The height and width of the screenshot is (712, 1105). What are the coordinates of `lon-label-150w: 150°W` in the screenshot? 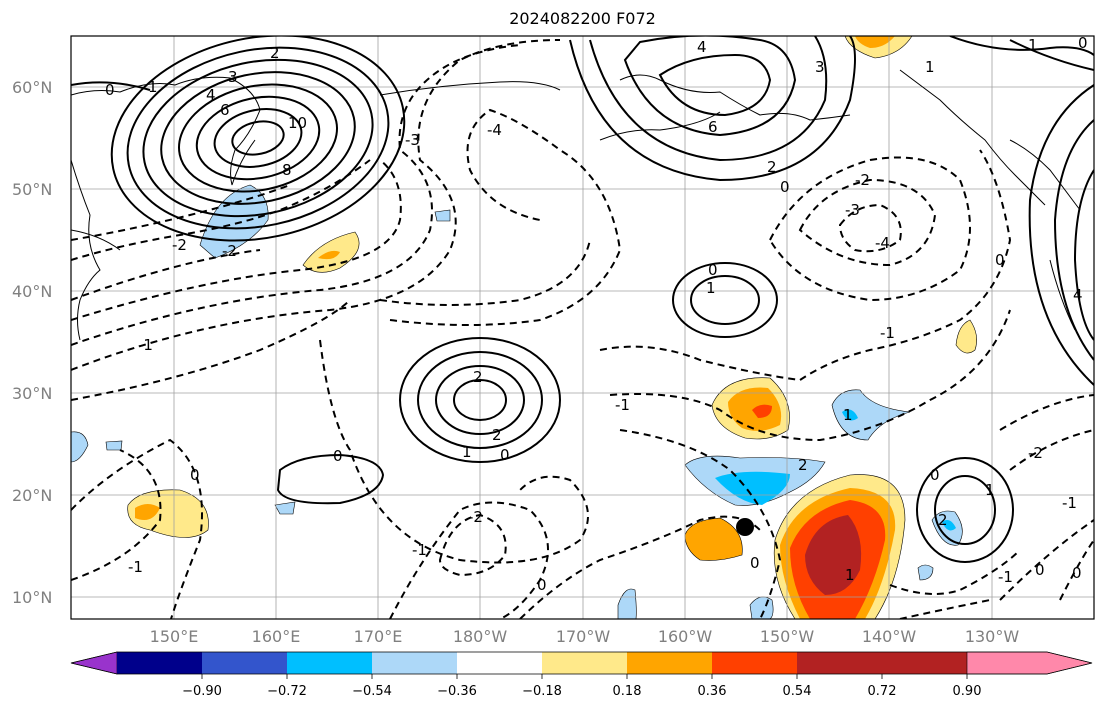 It's located at (787, 636).